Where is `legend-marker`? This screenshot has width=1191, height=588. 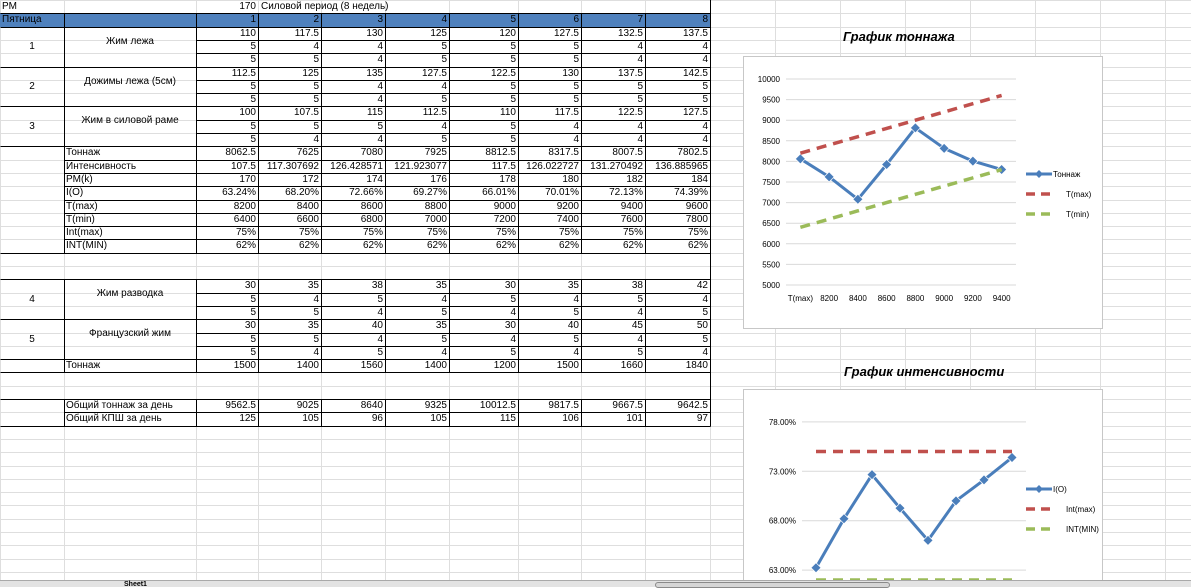 legend-marker is located at coordinates (1039, 489).